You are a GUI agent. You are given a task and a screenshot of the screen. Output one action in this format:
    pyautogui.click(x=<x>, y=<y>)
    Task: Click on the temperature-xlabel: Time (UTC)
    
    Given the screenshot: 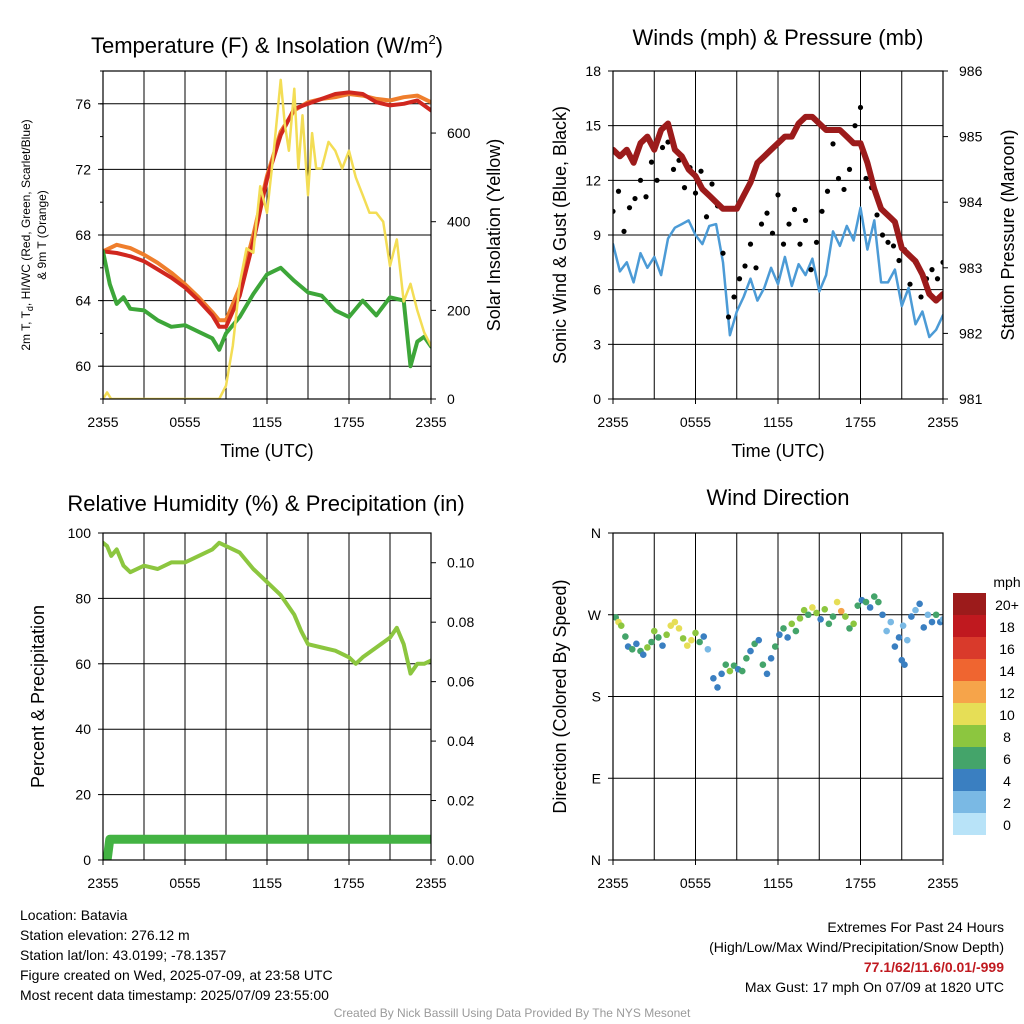 What is the action you would take?
    pyautogui.click(x=266, y=451)
    